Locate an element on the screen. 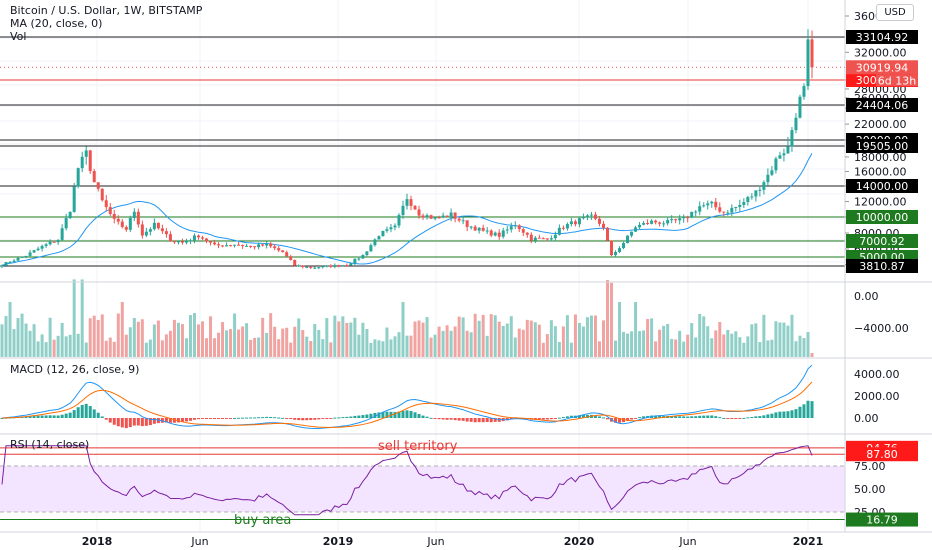 The height and width of the screenshot is (550, 932). currency-button: USD is located at coordinates (895, 12).